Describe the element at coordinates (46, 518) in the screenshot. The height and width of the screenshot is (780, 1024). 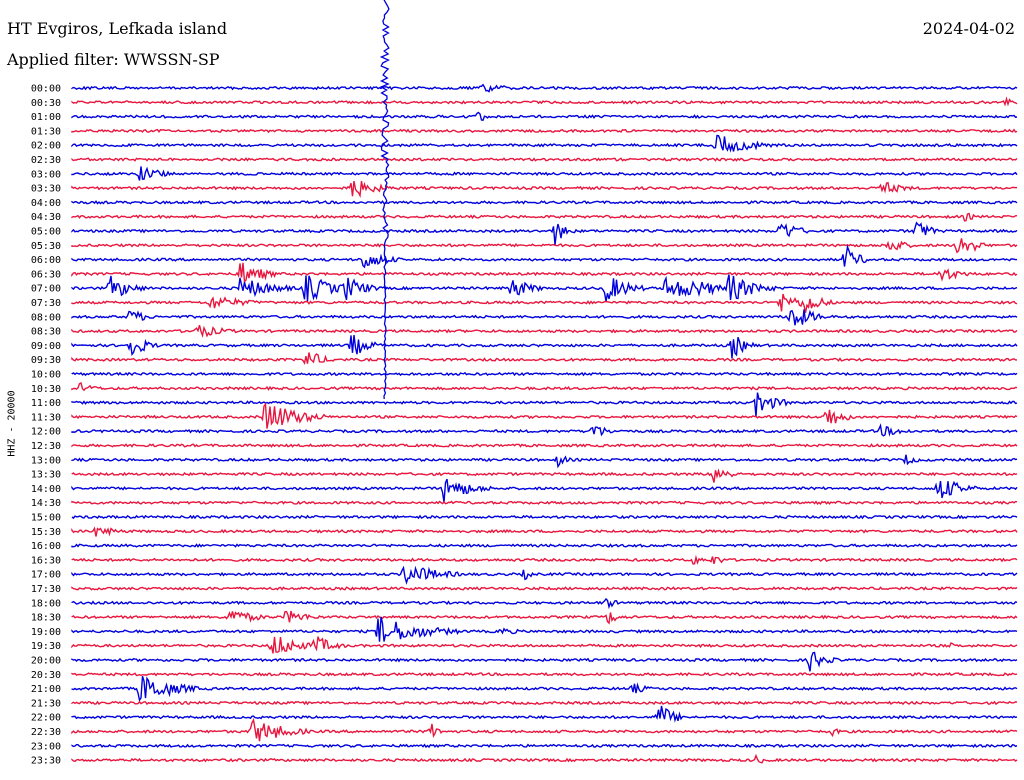
I see `time-label: 15:00` at that location.